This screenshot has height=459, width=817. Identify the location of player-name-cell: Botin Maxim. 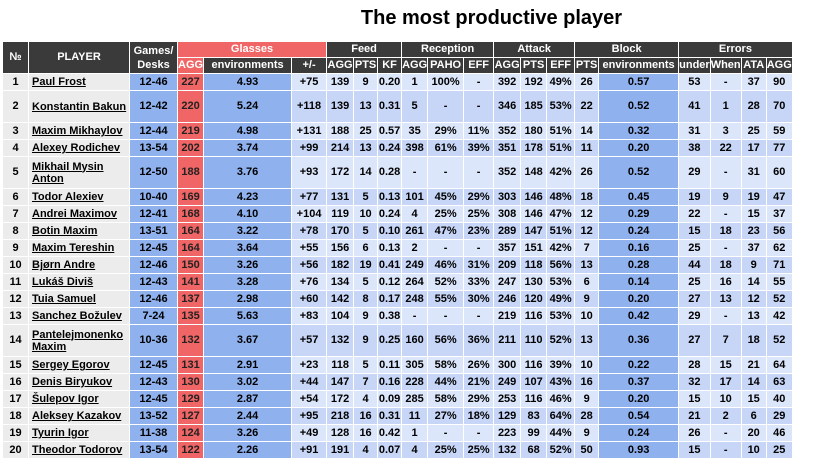
(79, 231).